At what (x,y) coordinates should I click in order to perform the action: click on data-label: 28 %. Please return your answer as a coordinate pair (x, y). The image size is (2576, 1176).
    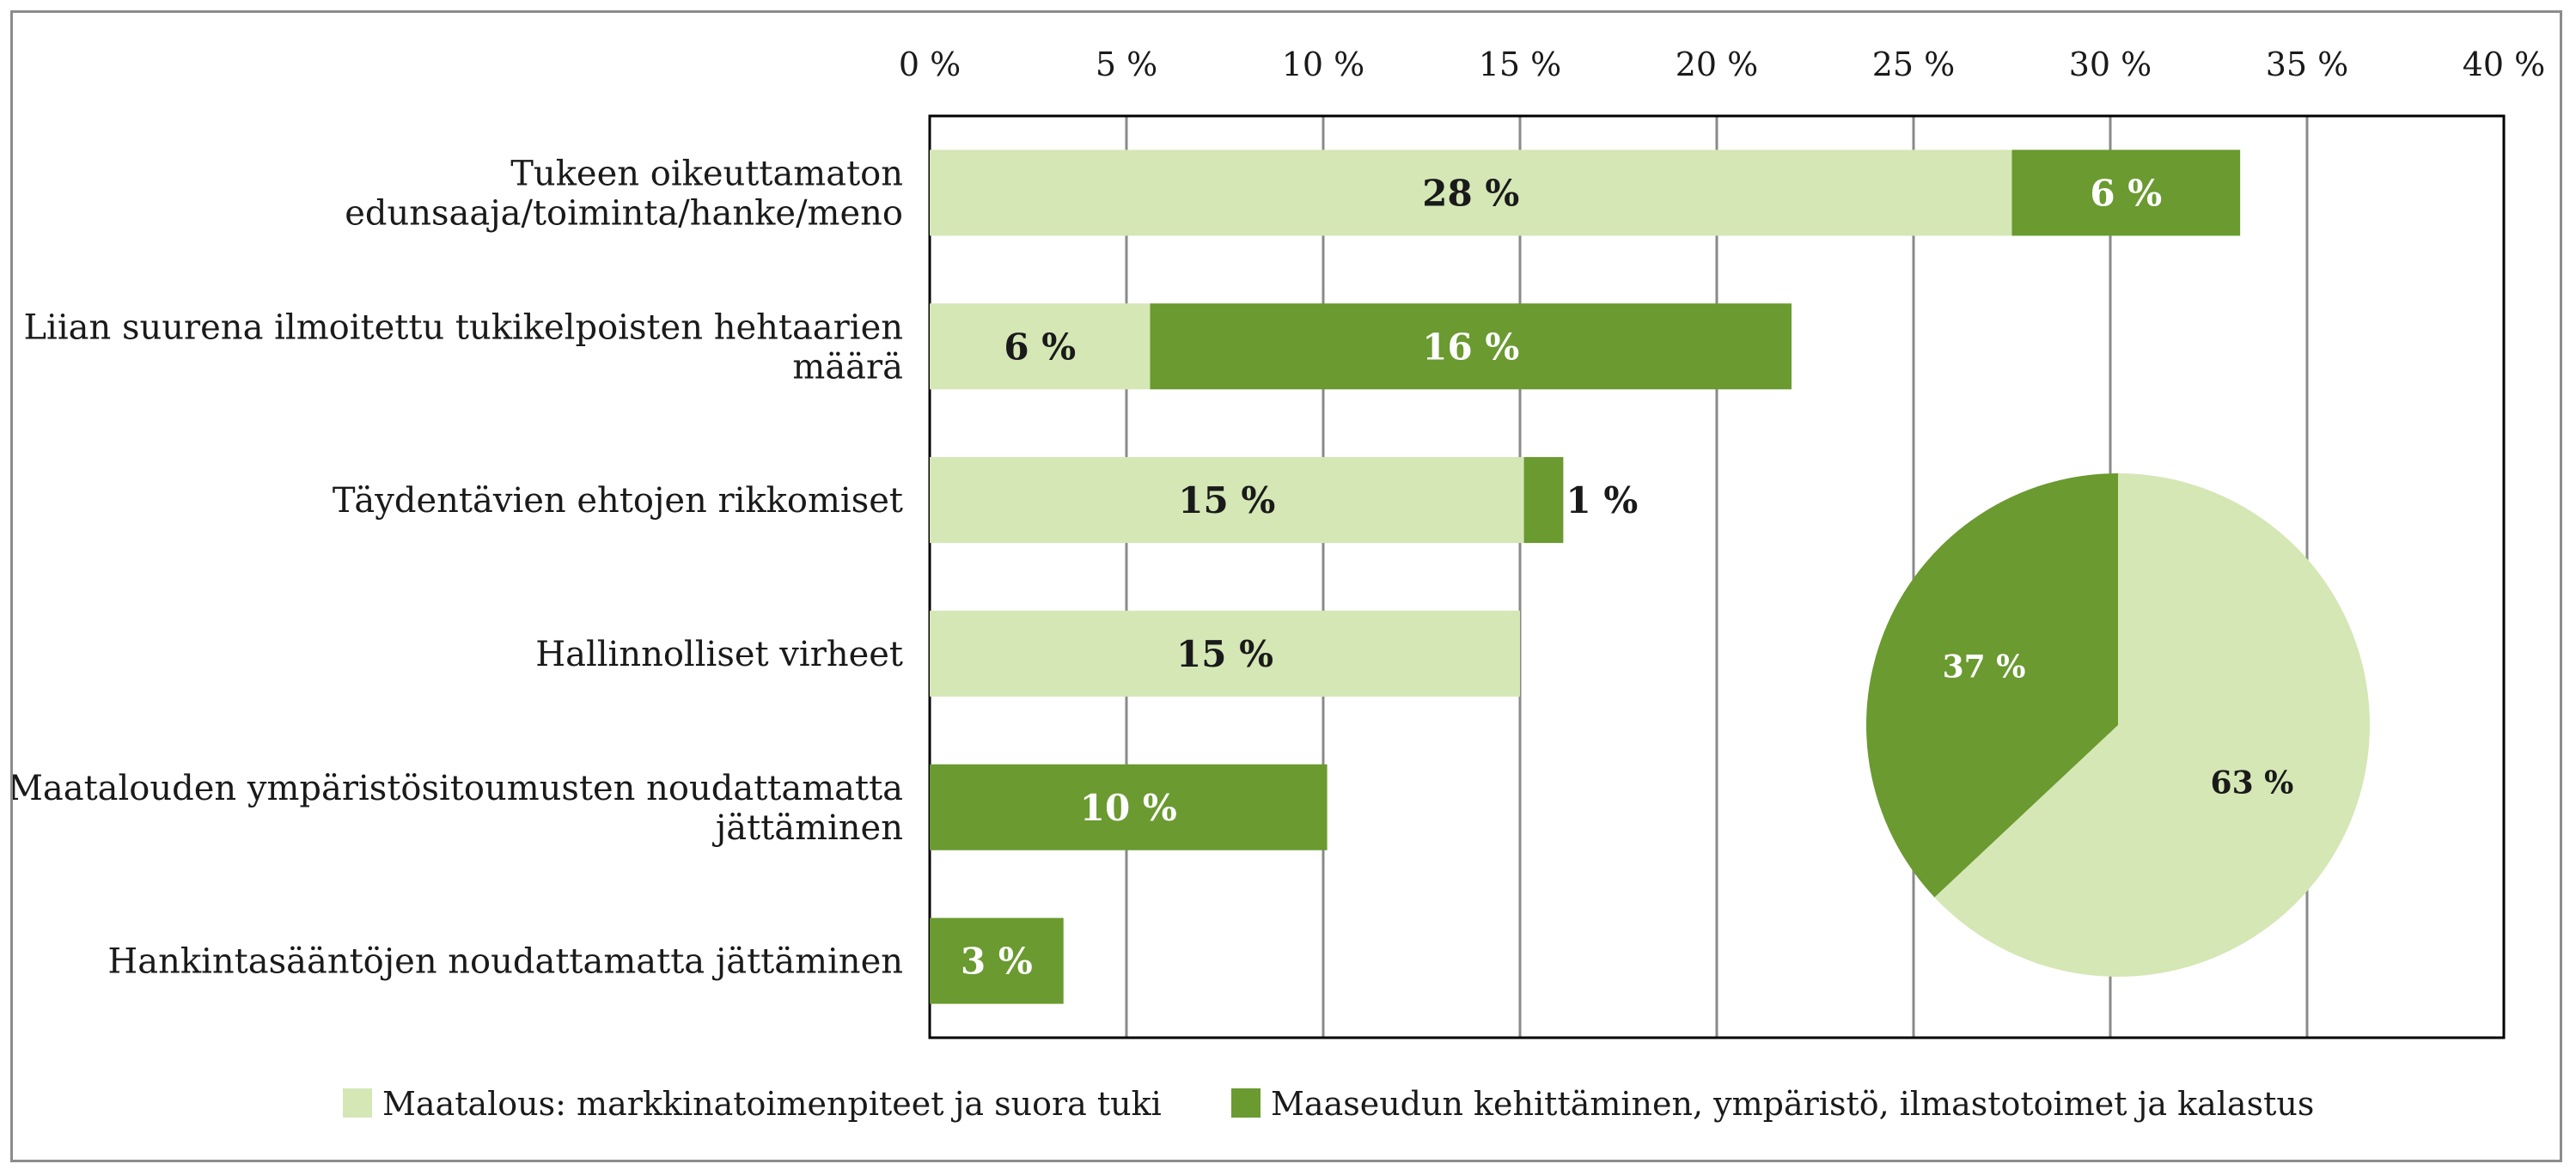
    Looking at the image, I should click on (1470, 193).